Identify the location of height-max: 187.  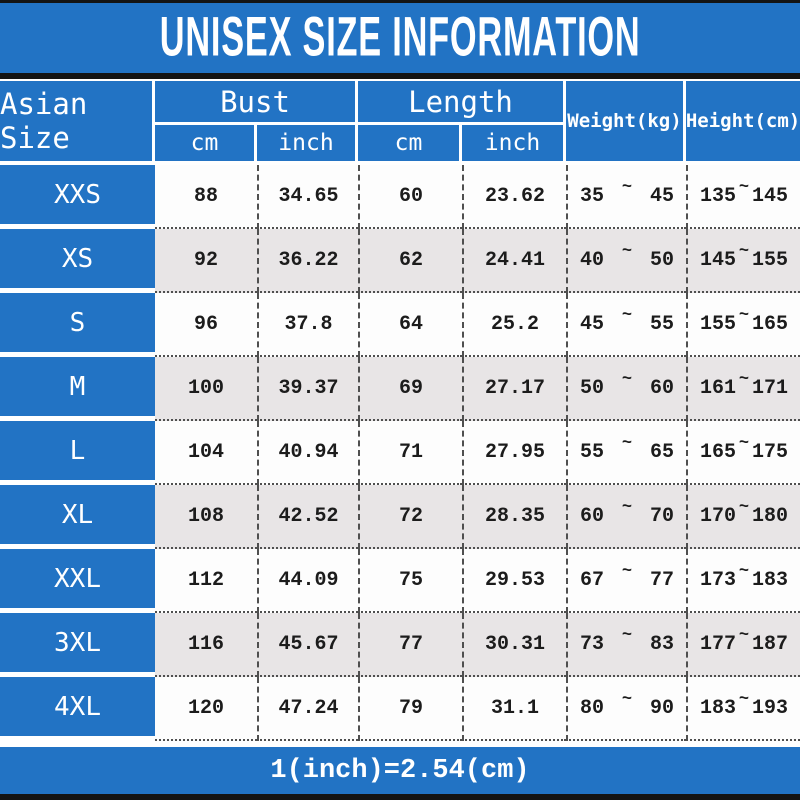
(769, 644).